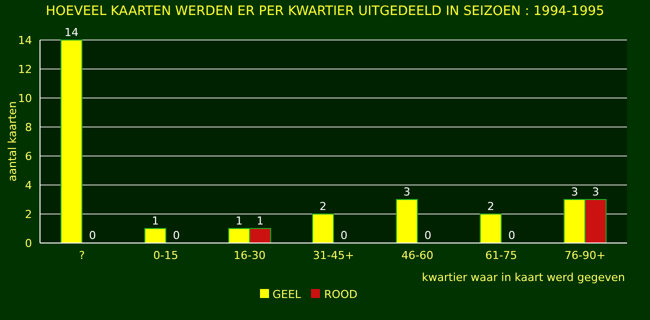 This screenshot has width=650, height=320. What do you see at coordinates (165, 255) in the screenshot?
I see `x-tick-label: 0-15` at bounding box center [165, 255].